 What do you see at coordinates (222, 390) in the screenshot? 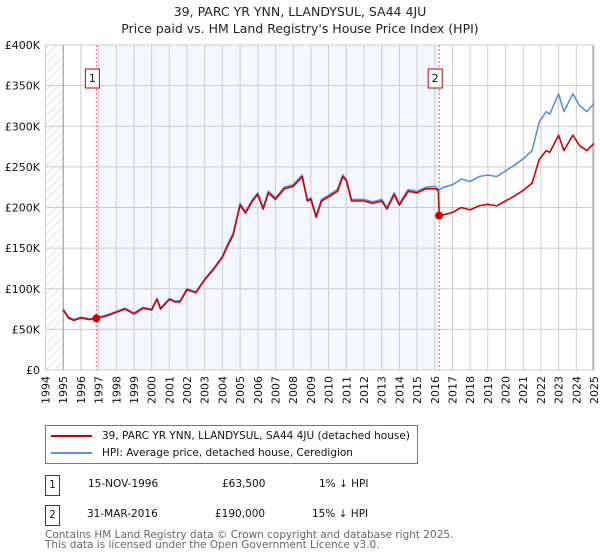
I see `x-tick-label: 2004` at bounding box center [222, 390].